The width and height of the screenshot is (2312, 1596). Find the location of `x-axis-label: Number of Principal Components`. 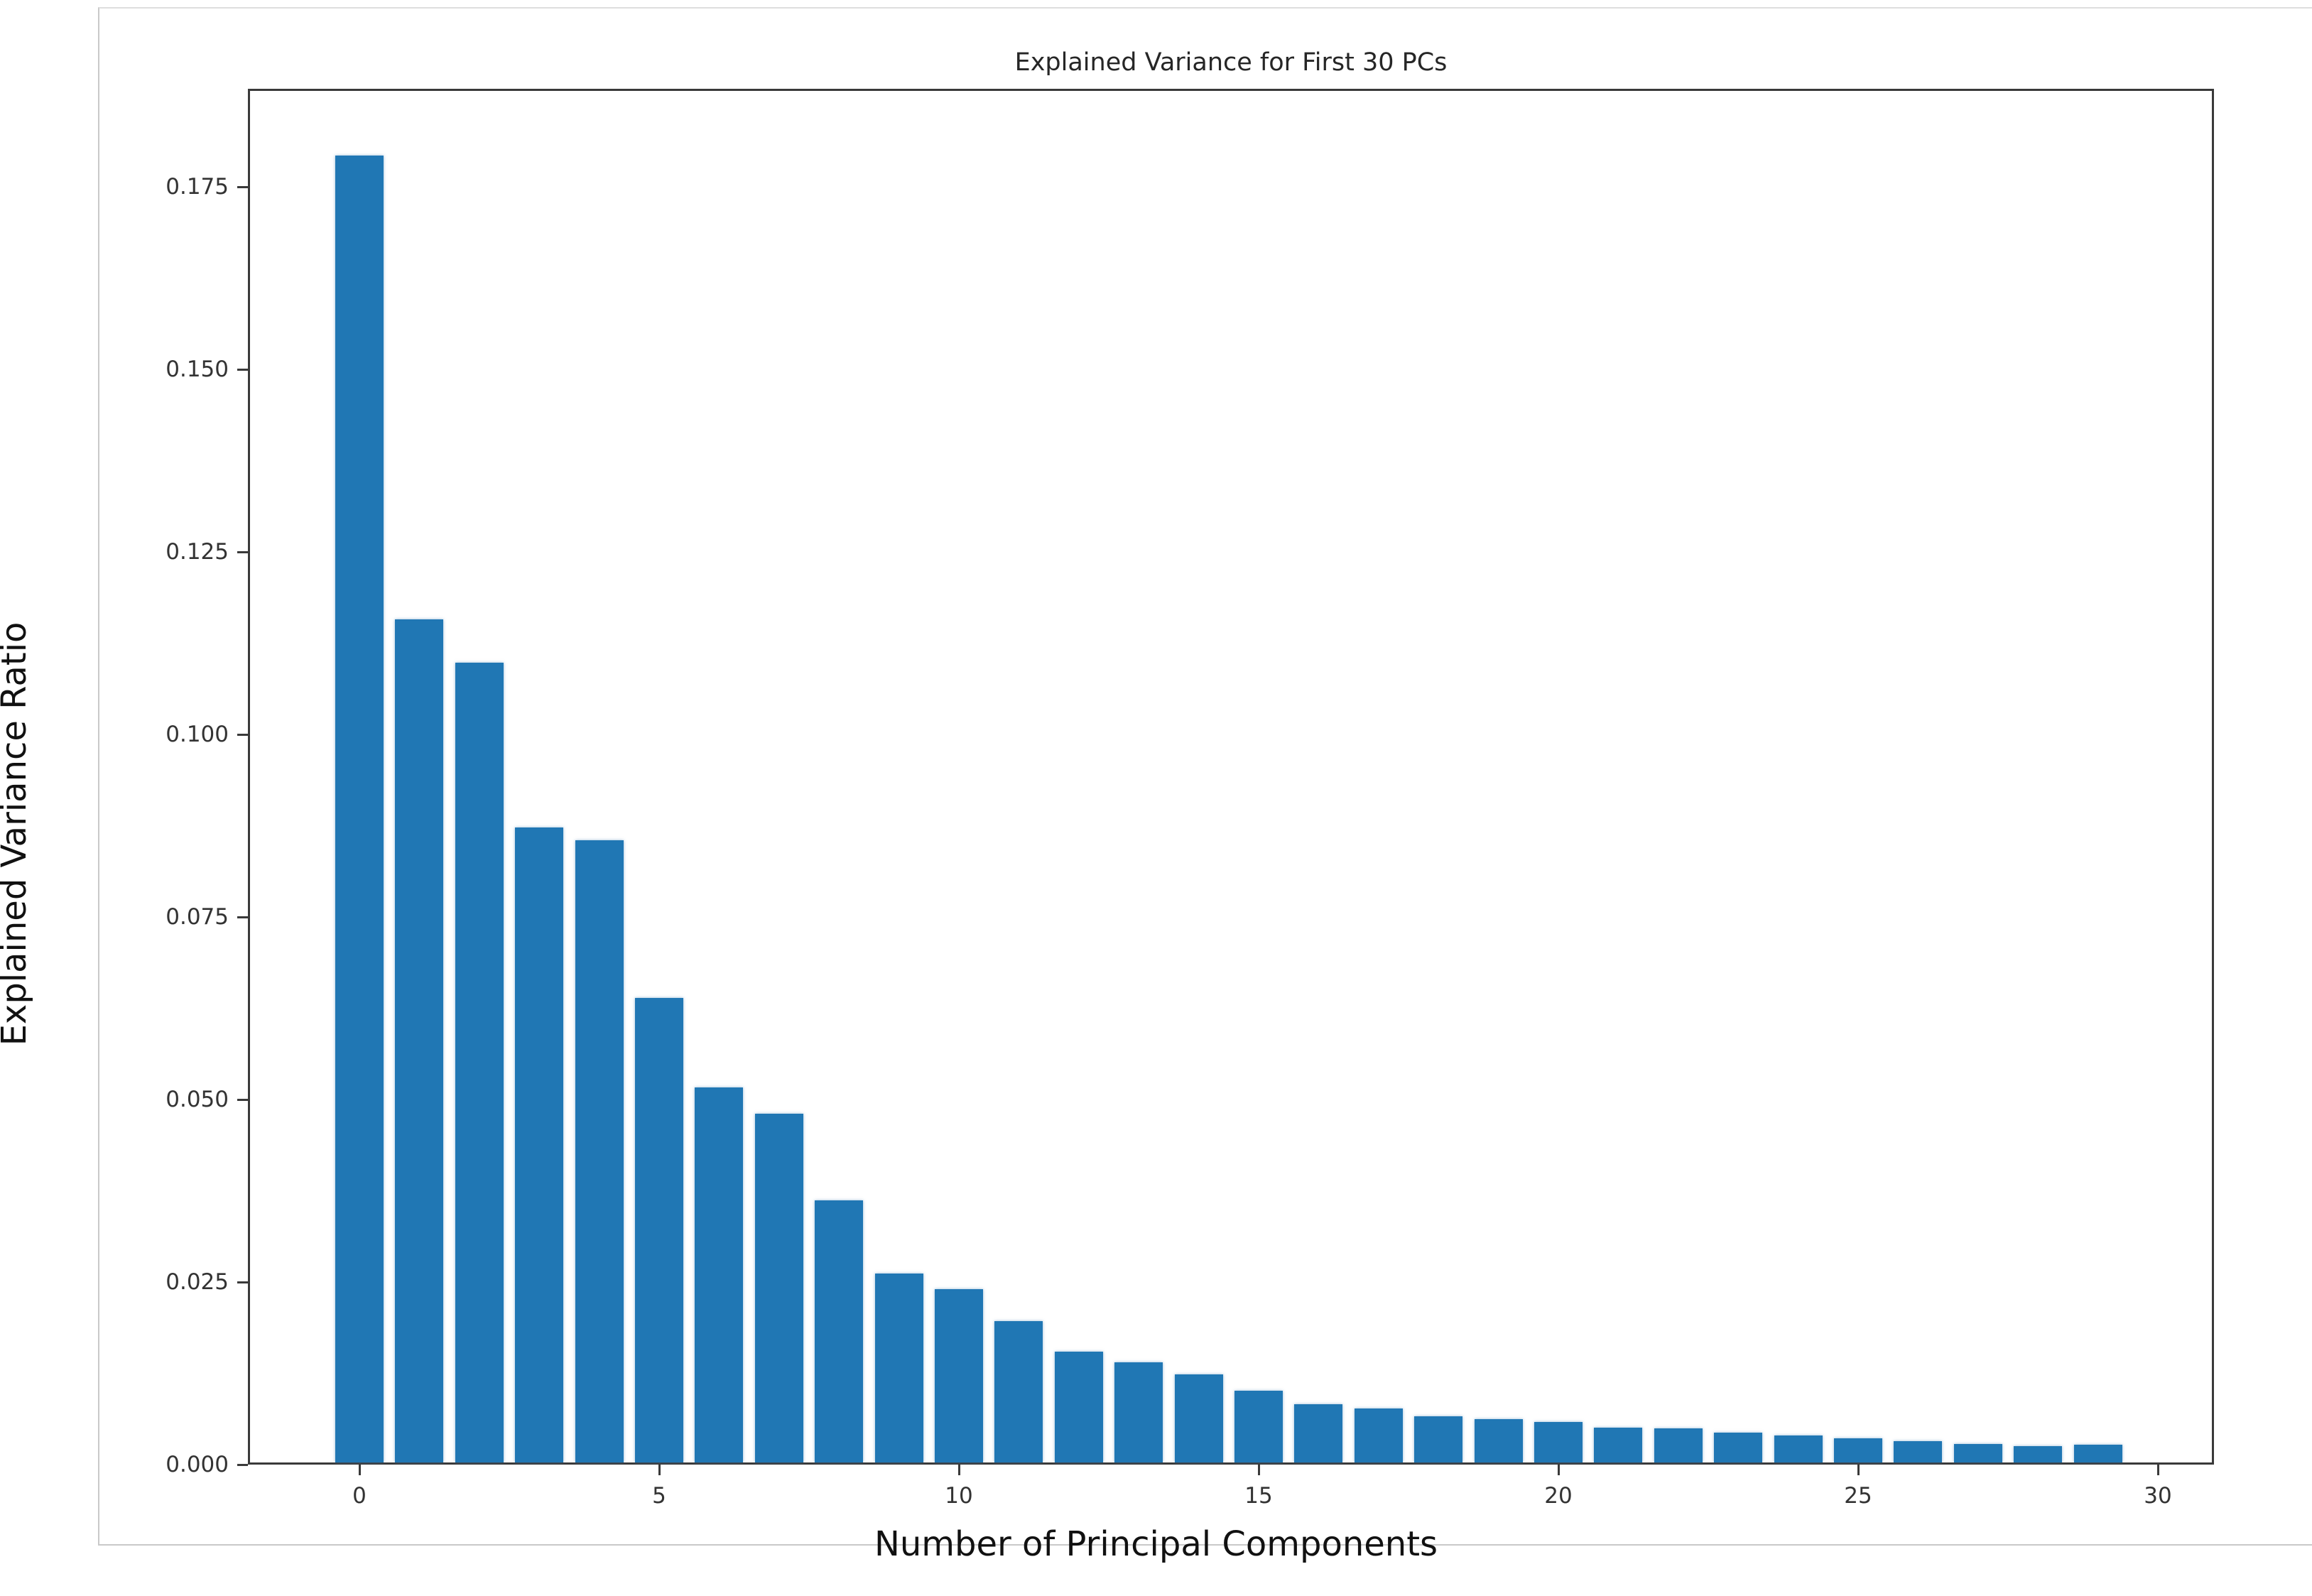

x-axis-label: Number of Principal Components is located at coordinates (1156, 1544).